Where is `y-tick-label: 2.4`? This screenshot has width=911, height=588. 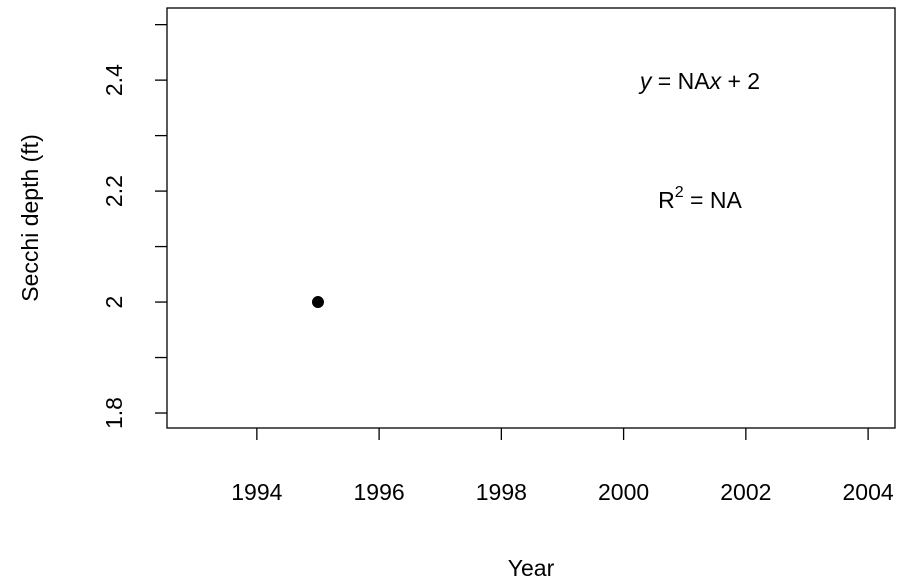
y-tick-label: 2.4 is located at coordinates (114, 80).